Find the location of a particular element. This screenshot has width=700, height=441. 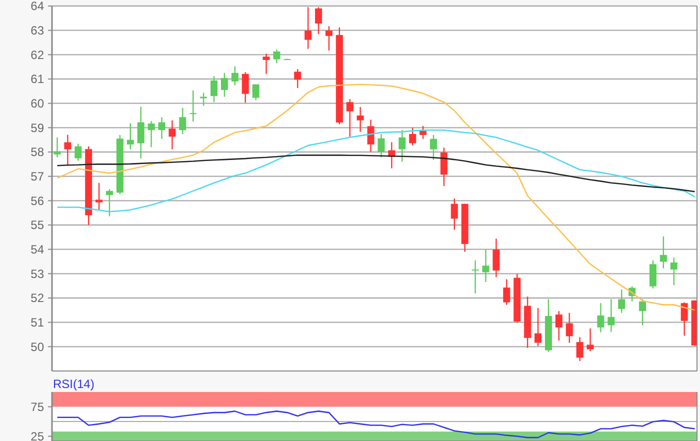

y-tick-label: 57 is located at coordinates (37, 177).